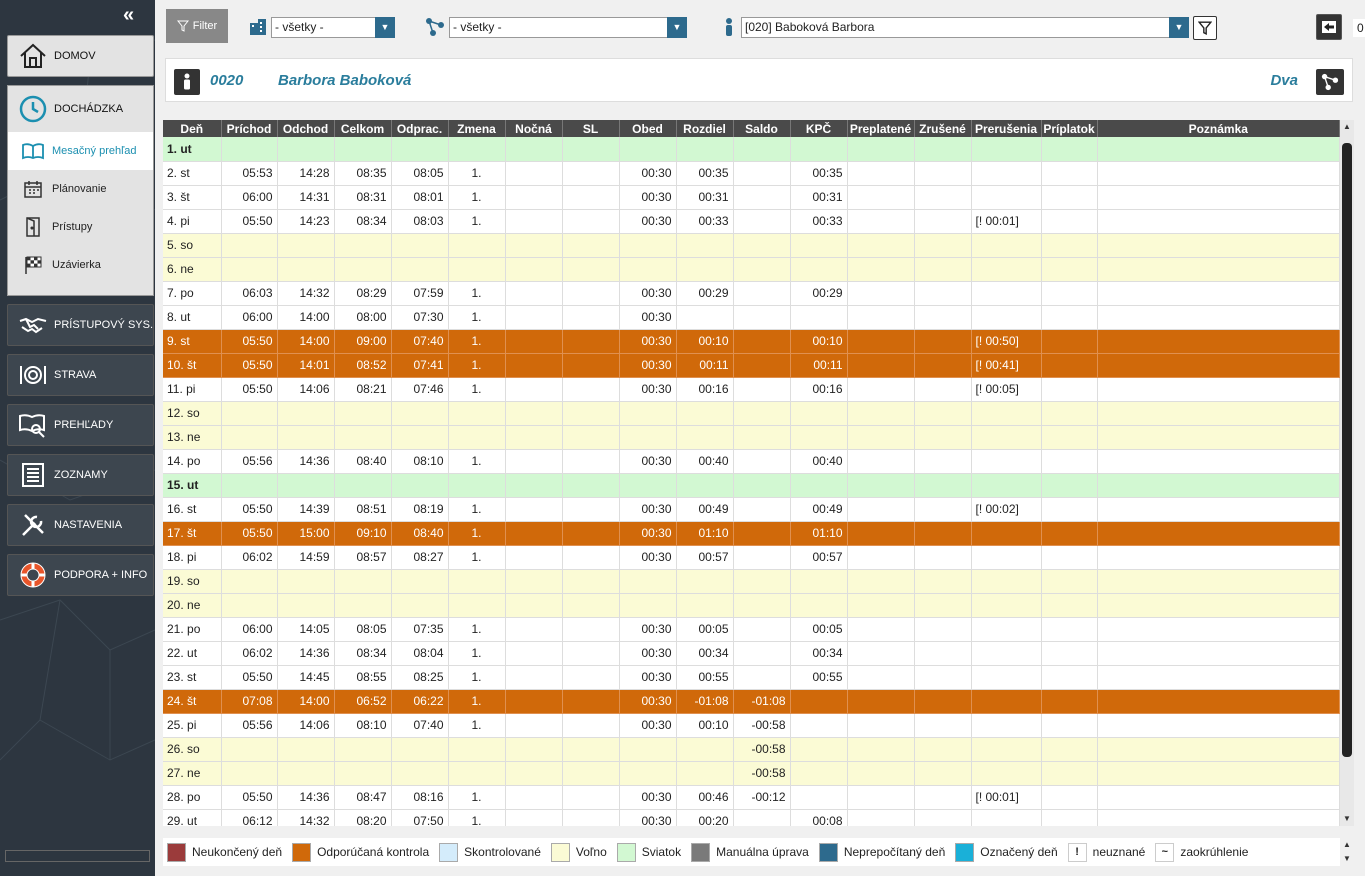 The width and height of the screenshot is (1365, 876). I want to click on nav-pristupovy-system: PRÍSTUPOVÝ SYS., so click(80, 325).